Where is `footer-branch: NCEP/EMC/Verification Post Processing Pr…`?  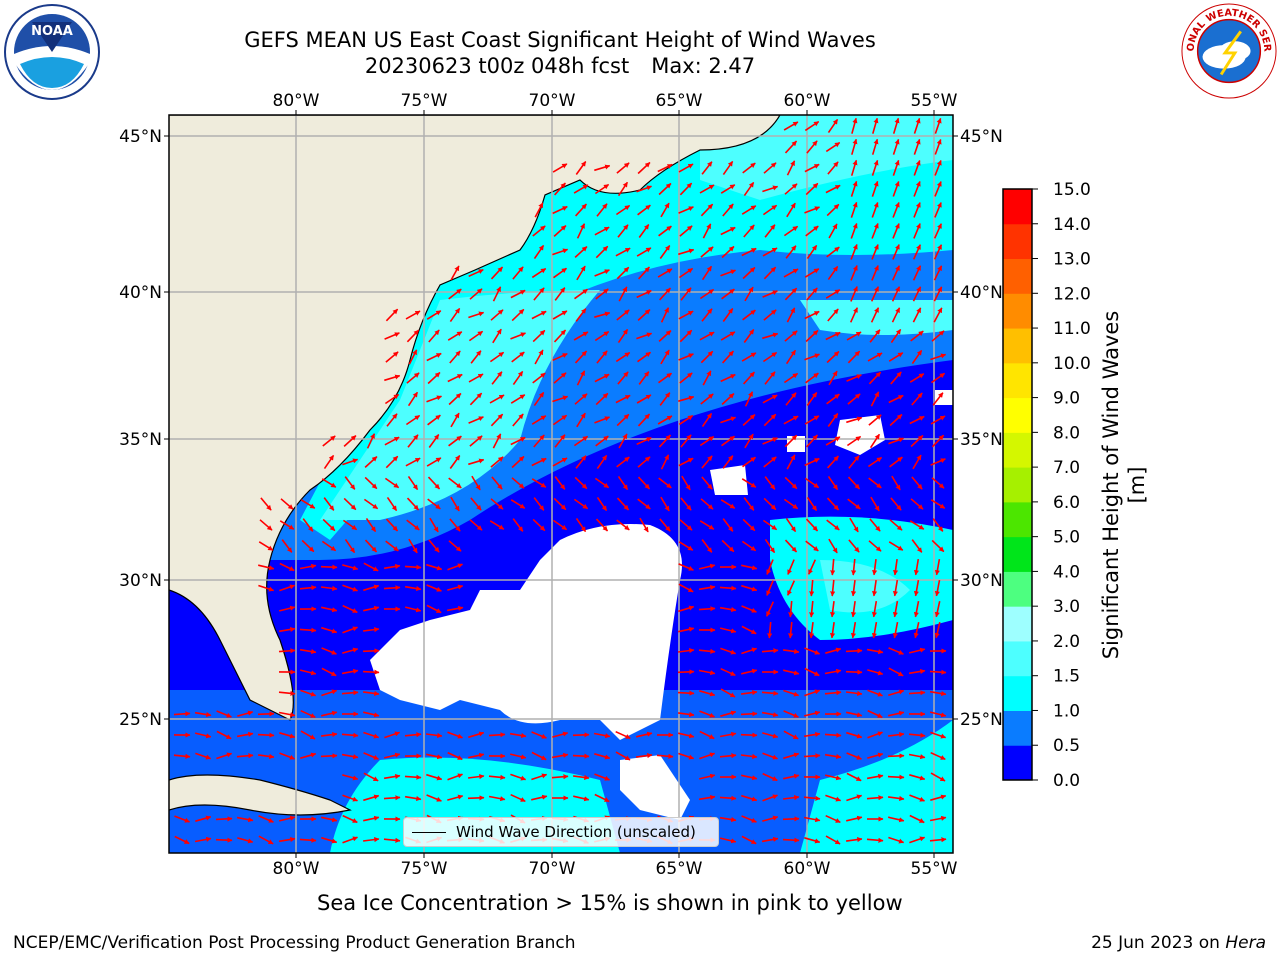 footer-branch: NCEP/EMC/Verification Post Processing Pr… is located at coordinates (294, 943).